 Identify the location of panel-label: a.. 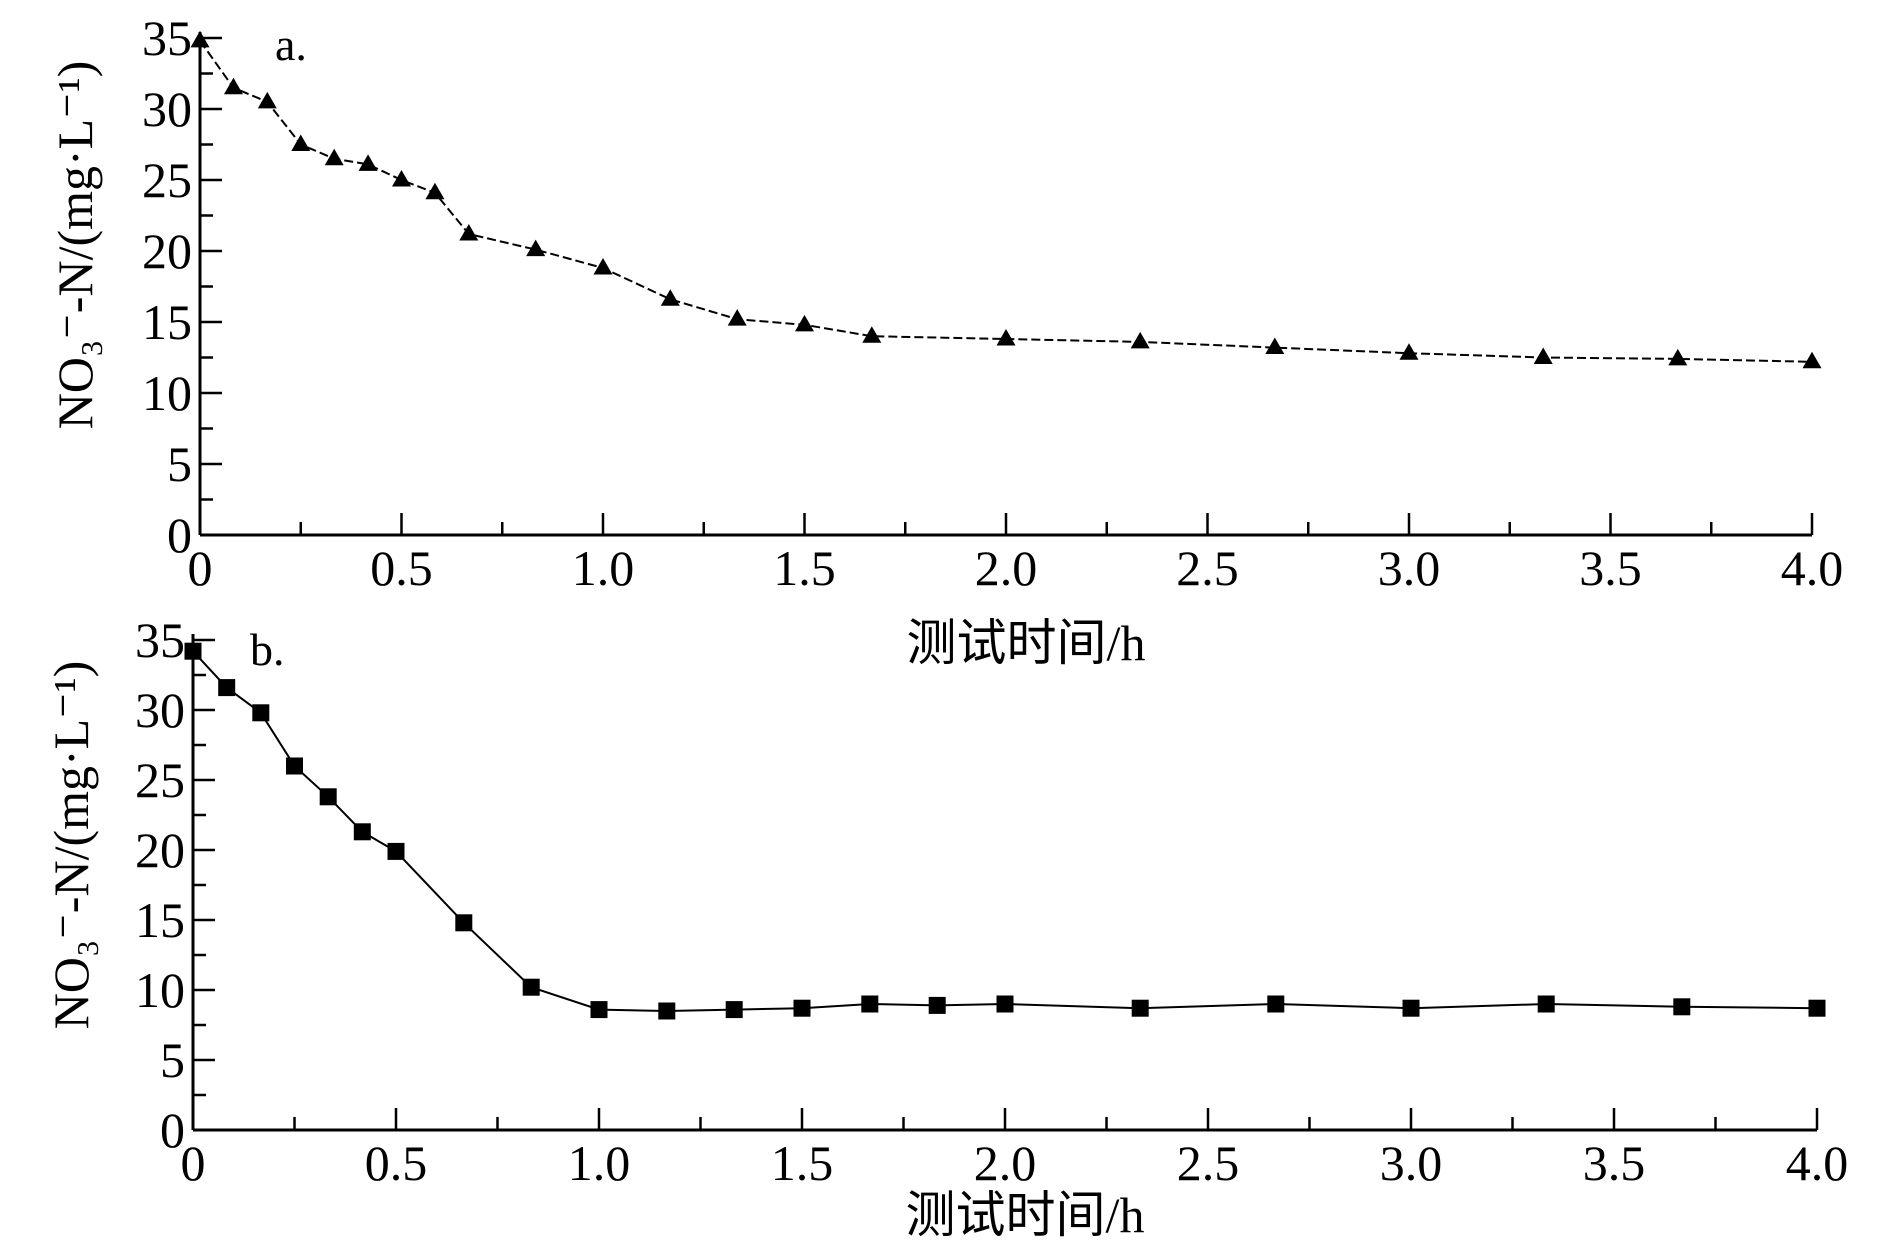
(291, 44).